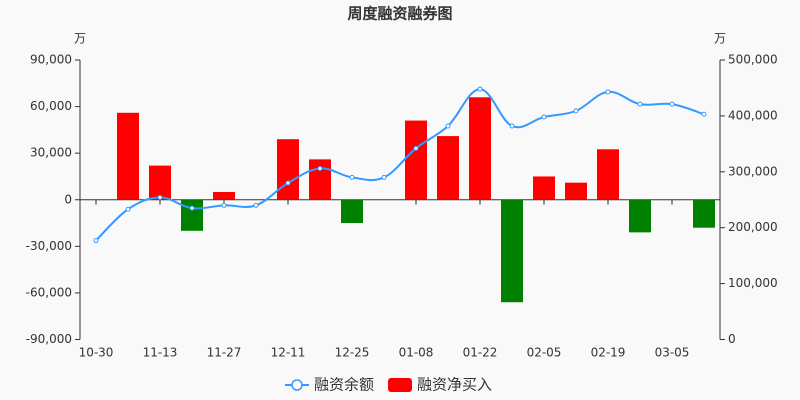 The height and width of the screenshot is (400, 800). What do you see at coordinates (49, 292) in the screenshot?
I see `y-tick-label: -60,000` at bounding box center [49, 292].